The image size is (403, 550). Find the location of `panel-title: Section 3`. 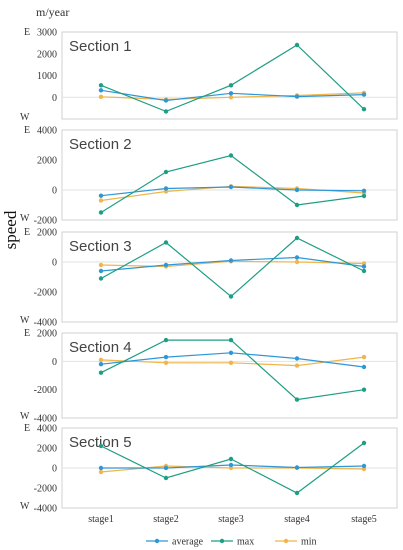

panel-title: Section 3 is located at coordinates (100, 246).